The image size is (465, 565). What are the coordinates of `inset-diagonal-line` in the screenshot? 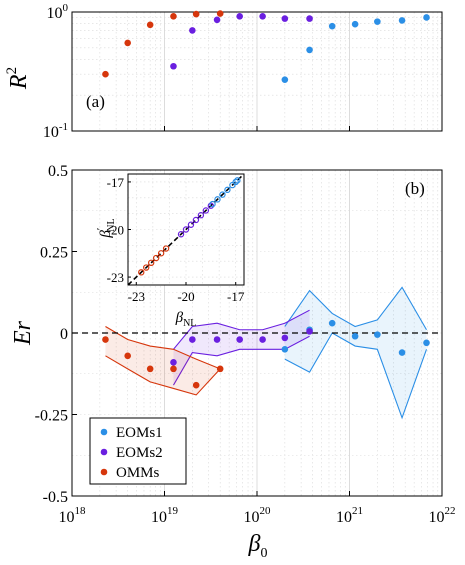 It's located at (186, 229).